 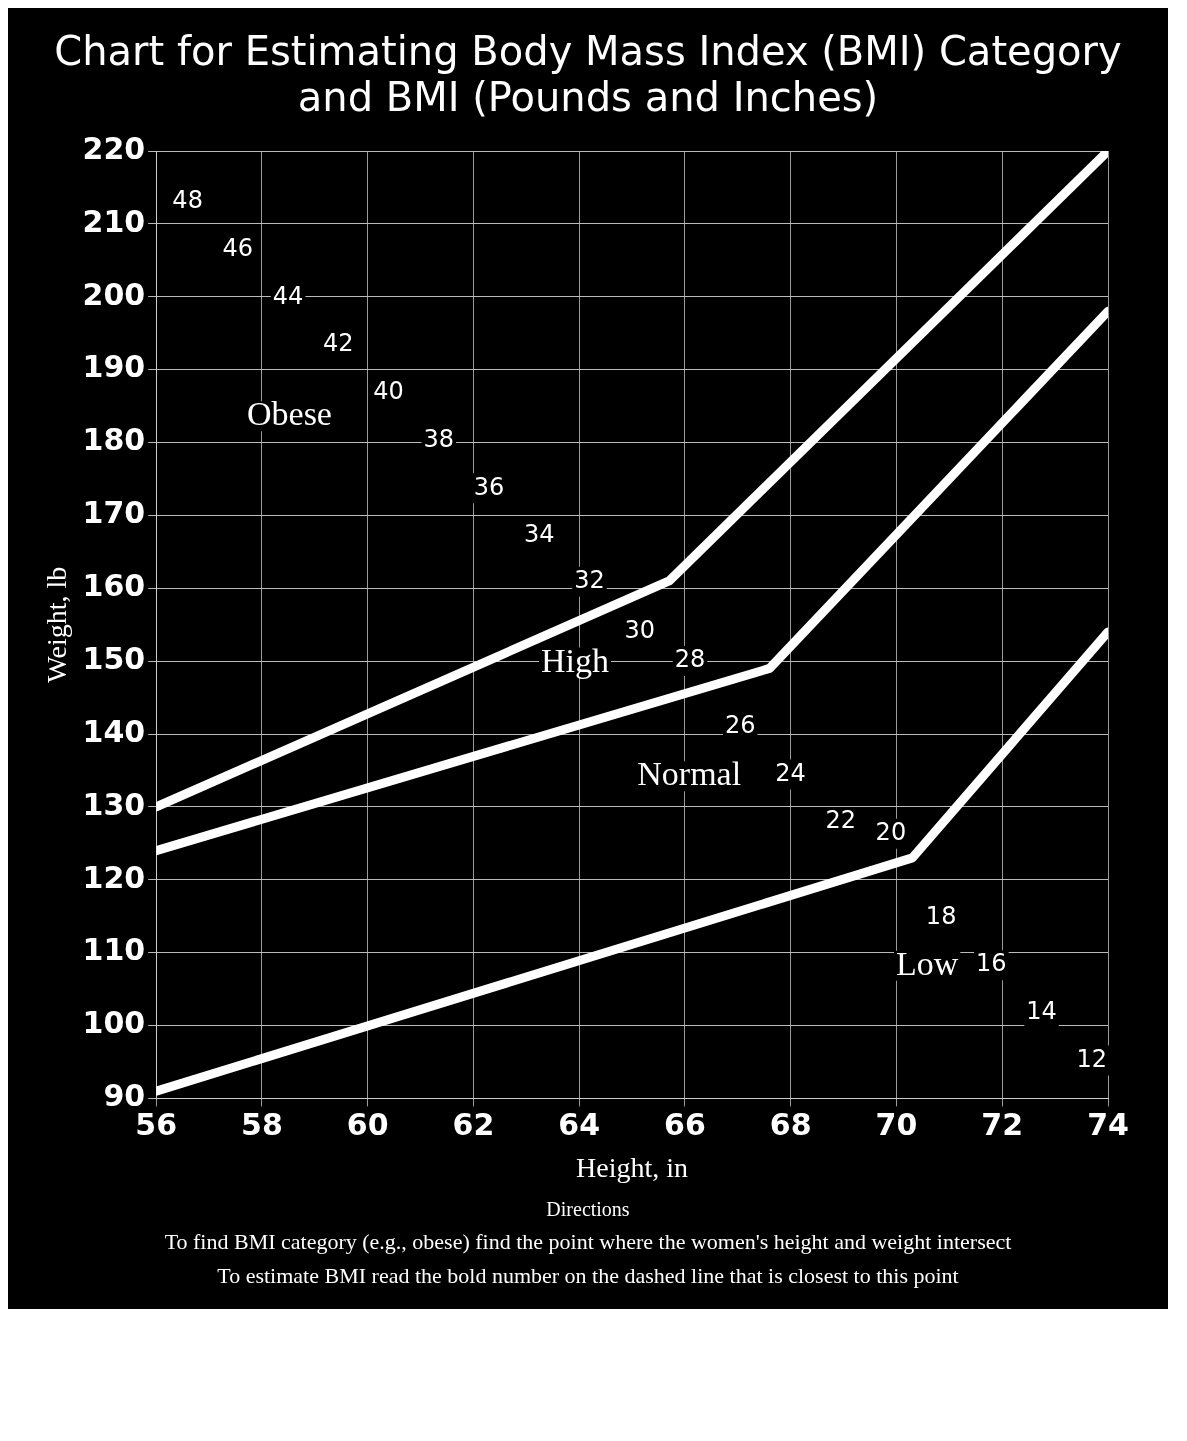 I want to click on annotation: 14, so click(x=1041, y=1011).